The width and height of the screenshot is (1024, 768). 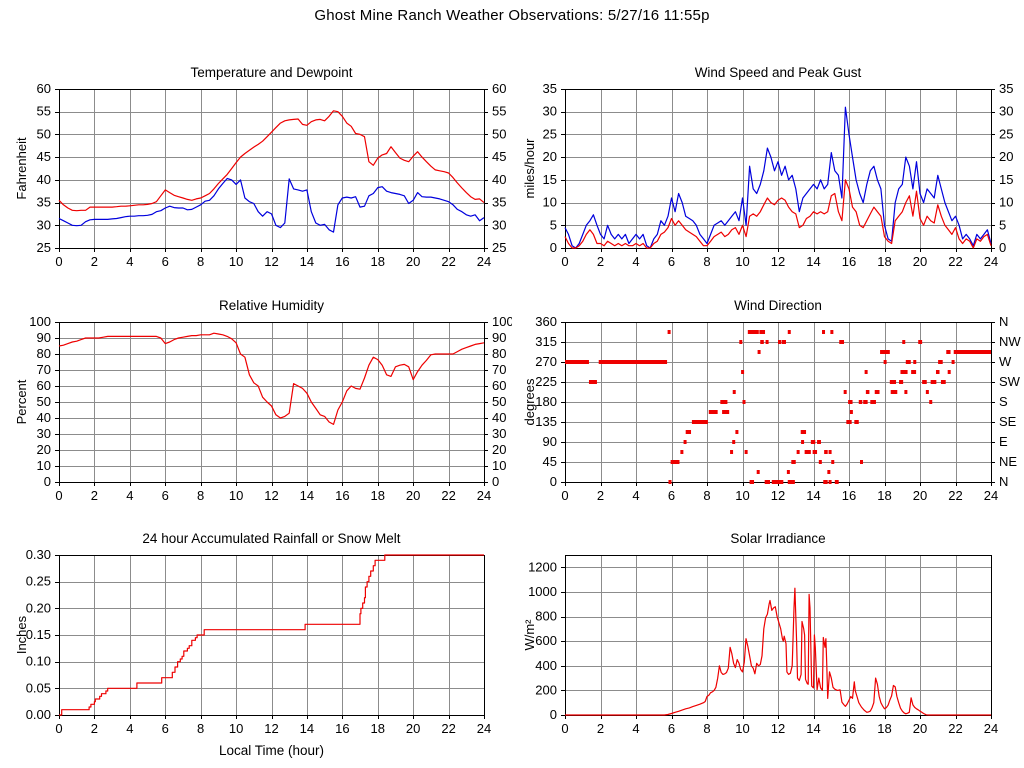 What do you see at coordinates (1003, 401) in the screenshot?
I see `svg-text: S` at bounding box center [1003, 401].